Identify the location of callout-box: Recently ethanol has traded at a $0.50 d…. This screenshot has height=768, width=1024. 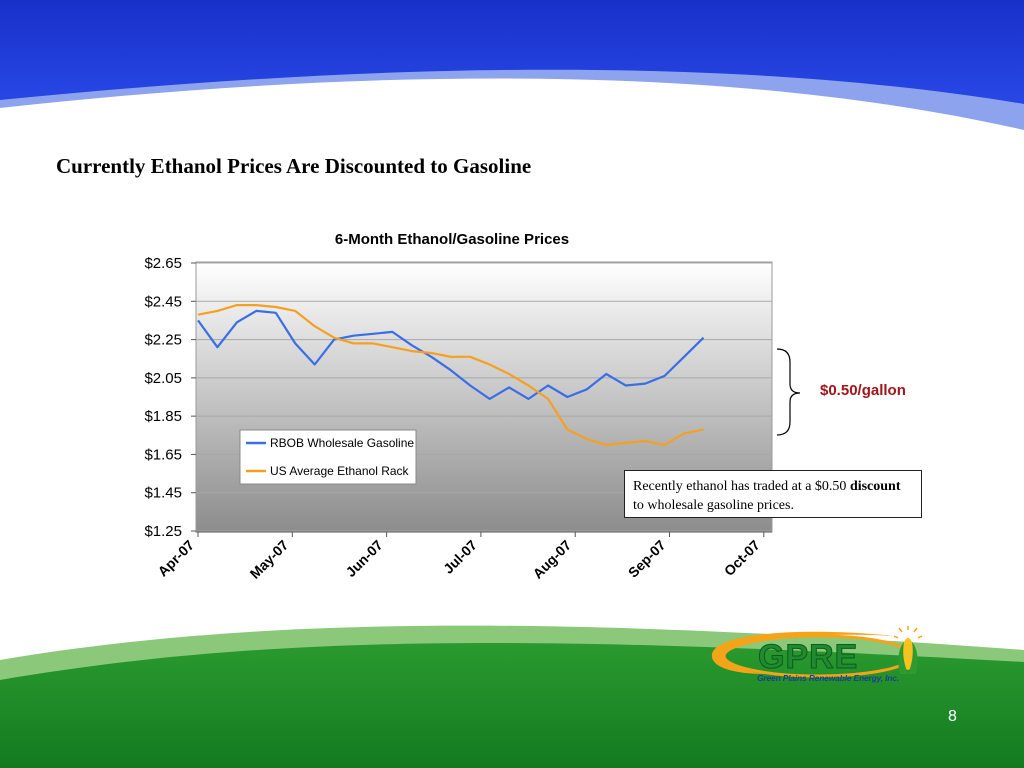
(773, 494).